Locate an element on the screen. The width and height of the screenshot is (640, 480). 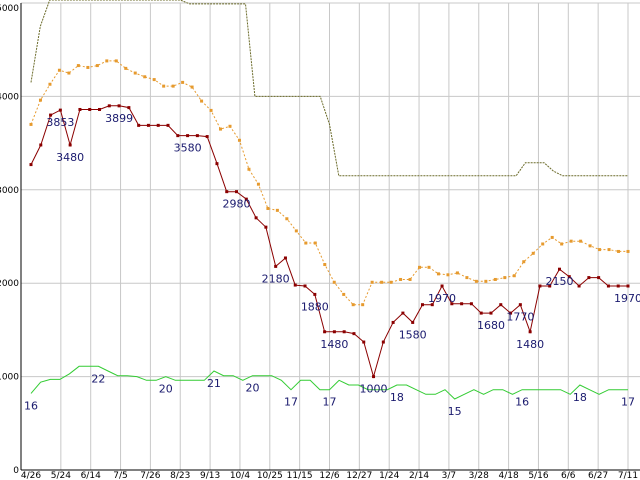
data-label: 3853 is located at coordinates (60, 122).